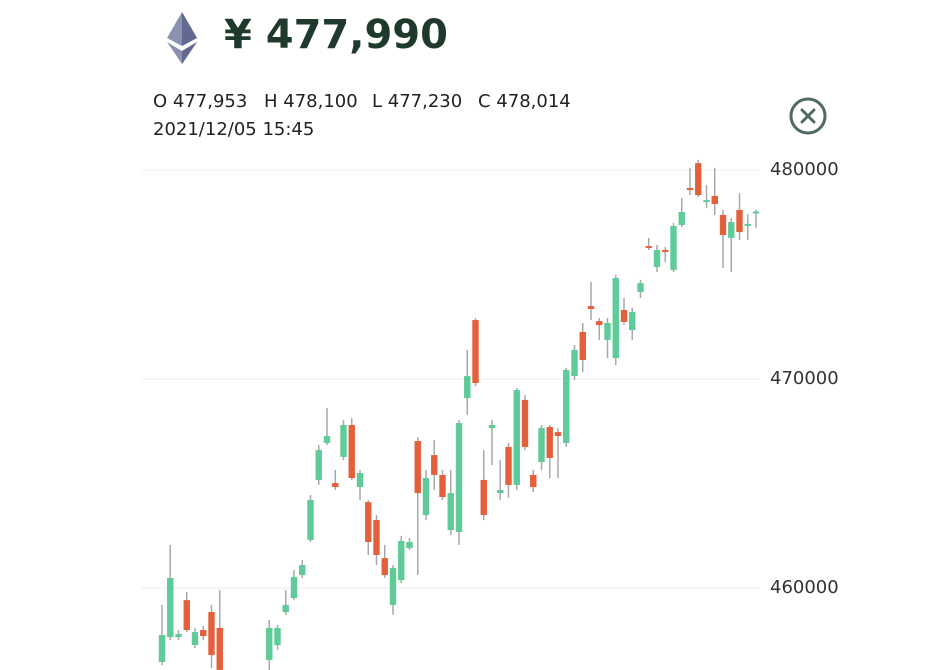 The height and width of the screenshot is (670, 936). Describe the element at coordinates (804, 169) in the screenshot. I see `y-tick-label: 480000` at that location.